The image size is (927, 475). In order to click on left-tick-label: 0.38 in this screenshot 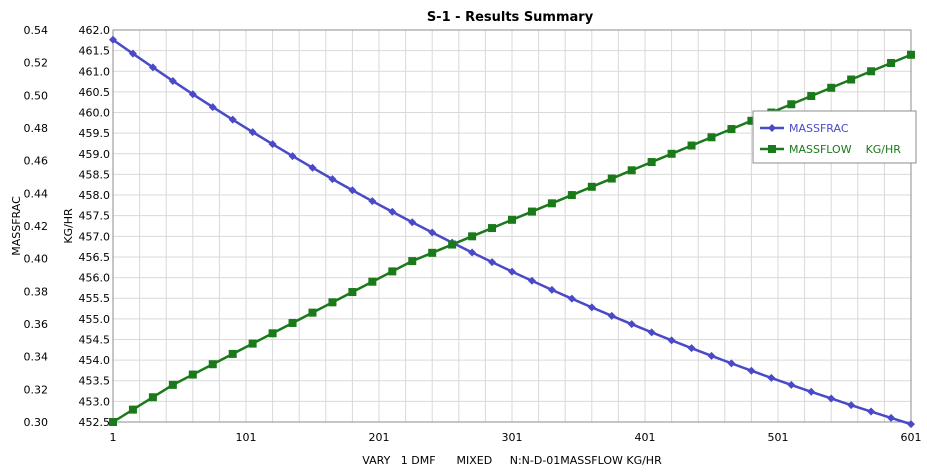, I will do `click(36, 291)`.